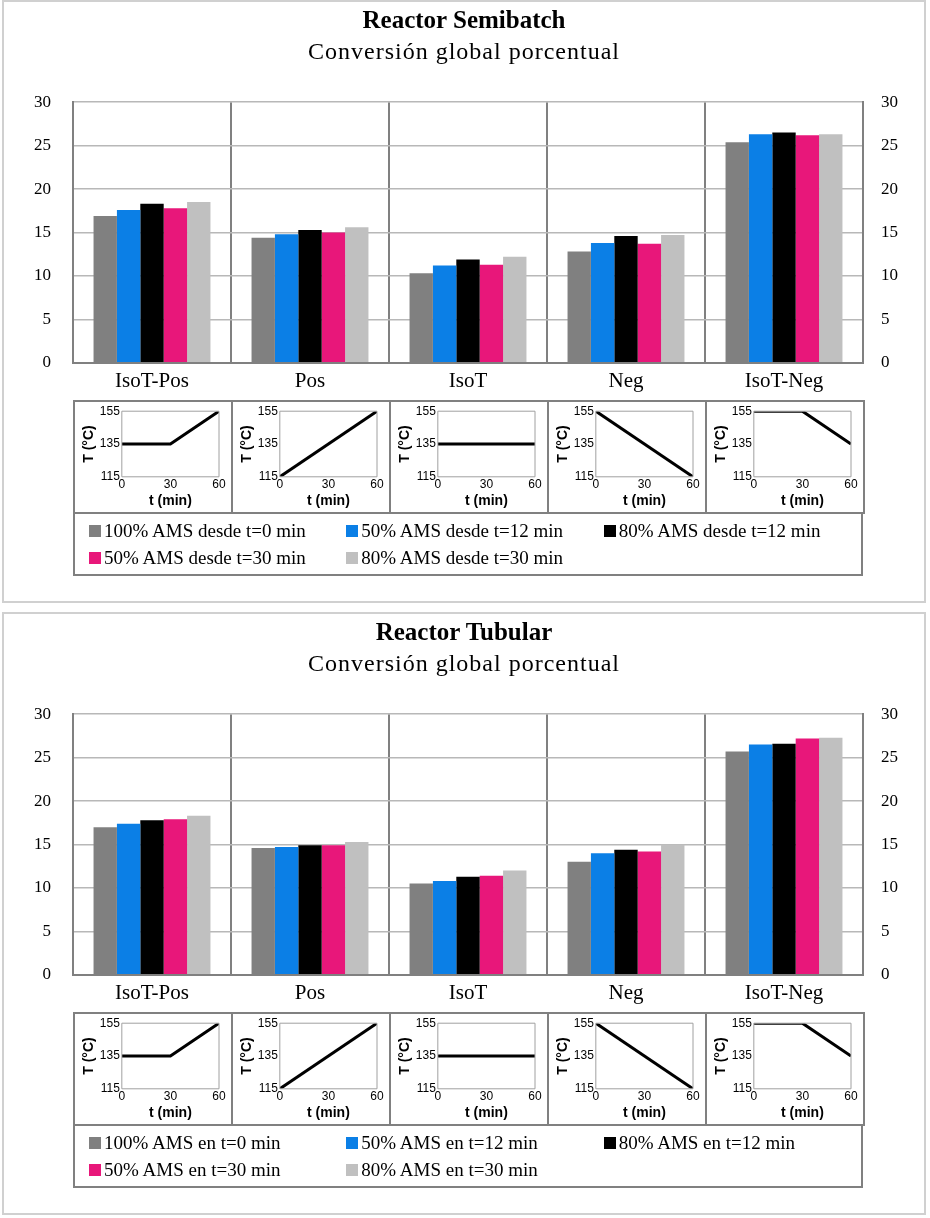 This screenshot has height=1218, width=930. What do you see at coordinates (889, 145) in the screenshot?
I see `y2-tick-label: 25` at bounding box center [889, 145].